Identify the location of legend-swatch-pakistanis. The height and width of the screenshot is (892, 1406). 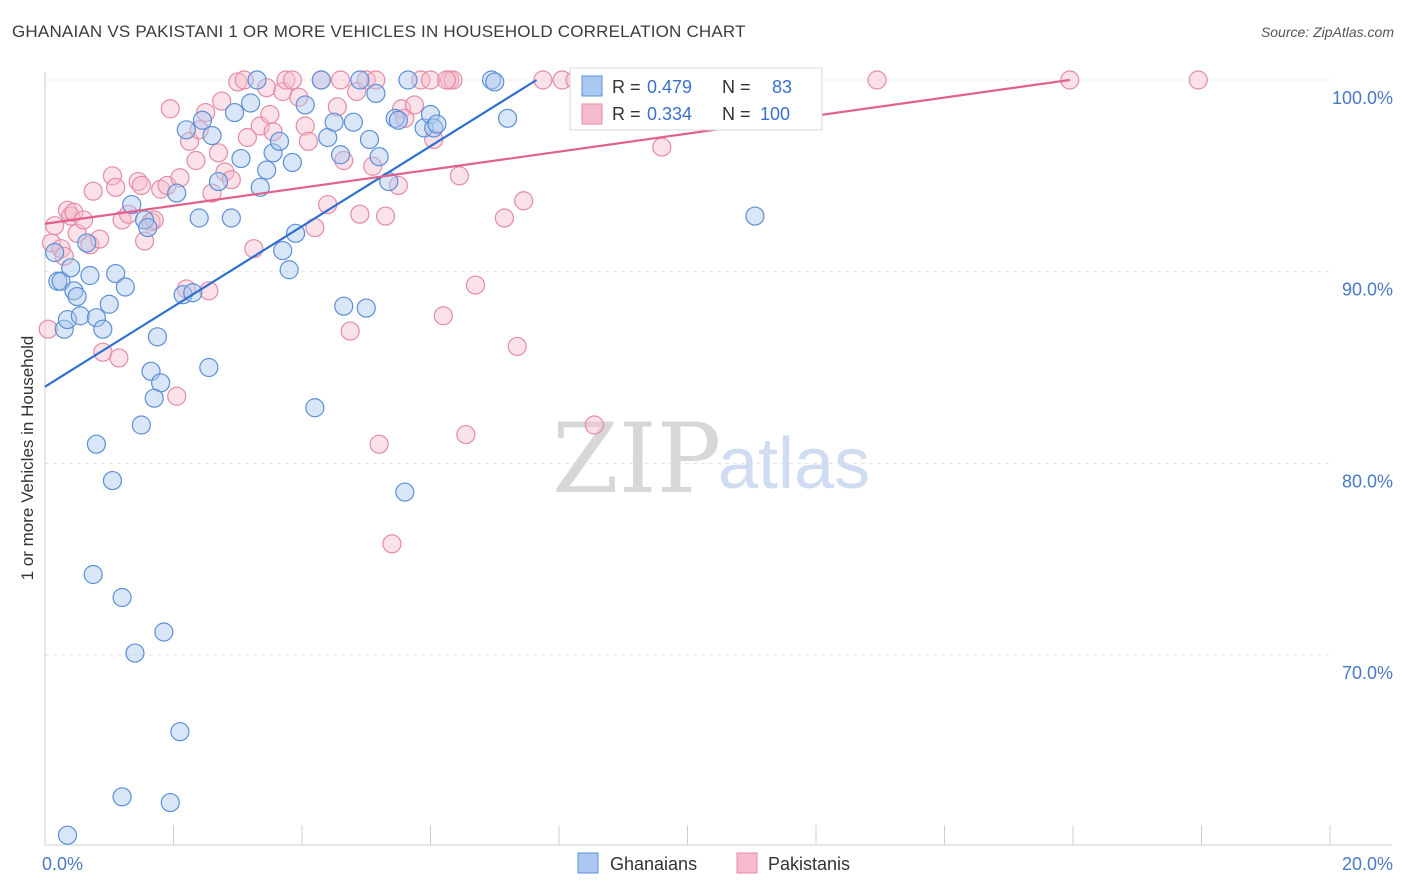
(592, 114).